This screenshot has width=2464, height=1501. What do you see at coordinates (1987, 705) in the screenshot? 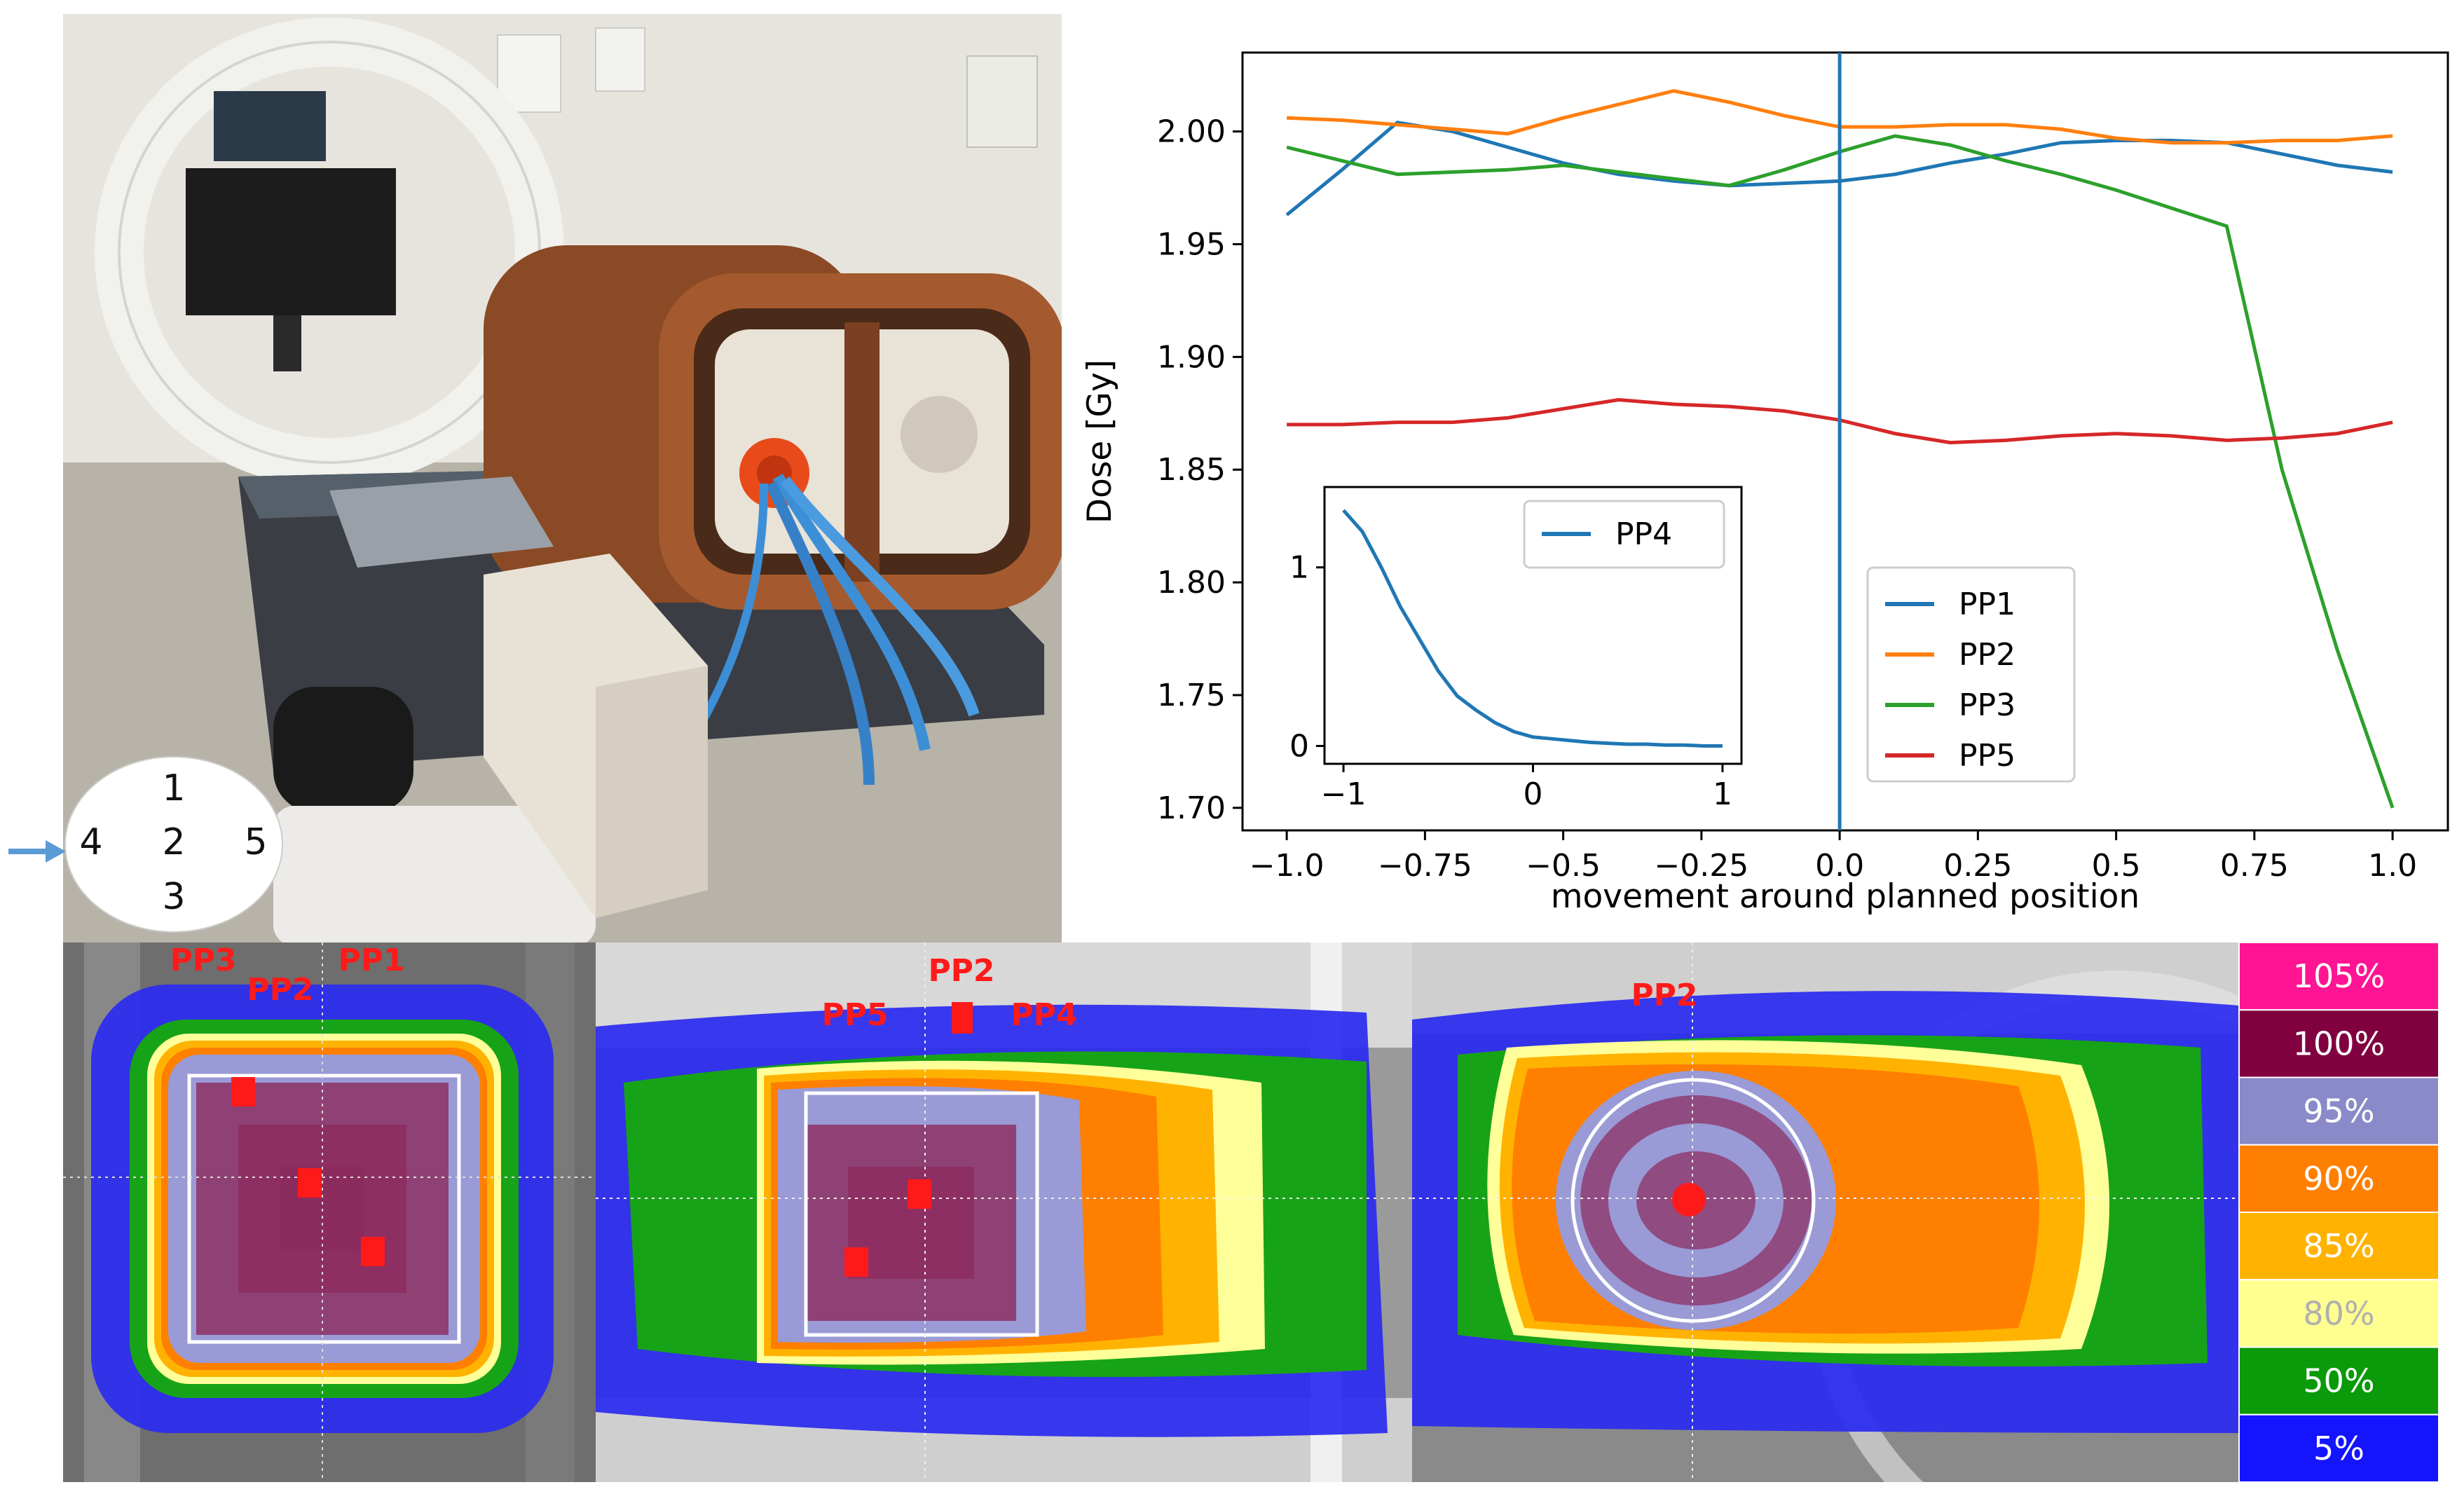
I see `legend-label-pp3: PP3` at bounding box center [1987, 705].